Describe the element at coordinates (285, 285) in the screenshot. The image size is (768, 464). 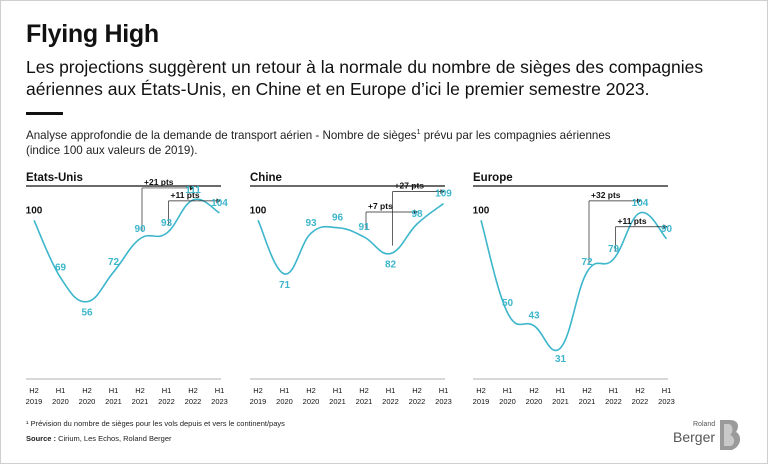
I see `data-label: 71` at that location.